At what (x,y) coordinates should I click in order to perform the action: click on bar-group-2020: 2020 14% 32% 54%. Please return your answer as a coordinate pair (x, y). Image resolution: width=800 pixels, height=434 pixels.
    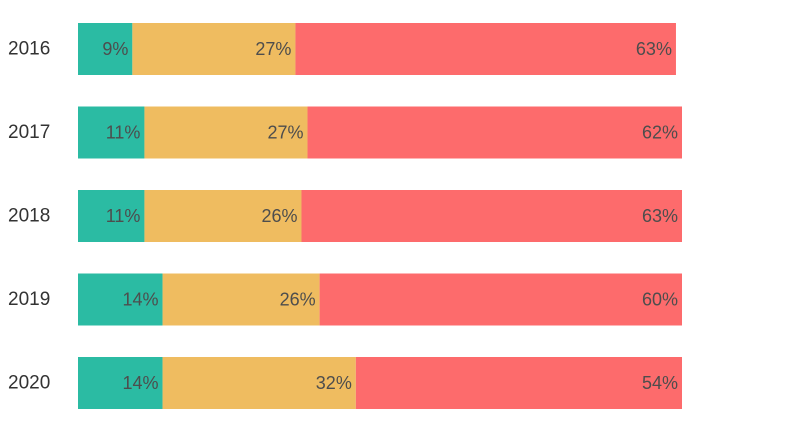
    Looking at the image, I should click on (345, 383).